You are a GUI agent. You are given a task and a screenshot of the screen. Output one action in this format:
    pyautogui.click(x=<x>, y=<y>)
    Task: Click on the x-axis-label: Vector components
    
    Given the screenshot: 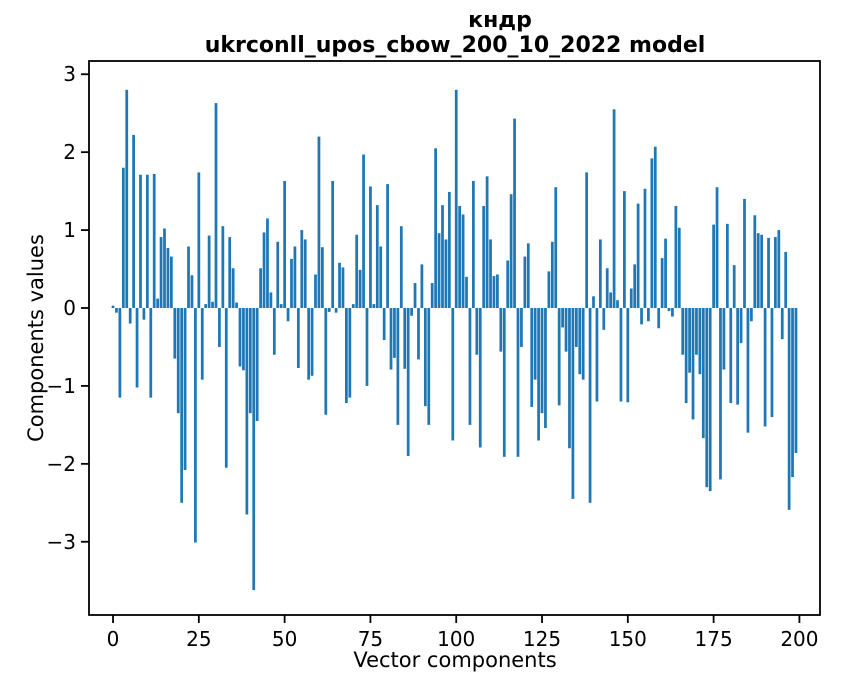 What is the action you would take?
    pyautogui.click(x=455, y=660)
    